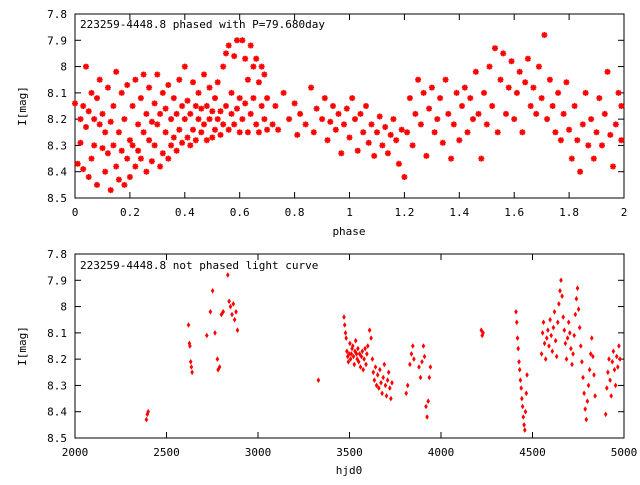 Image resolution: width=640 pixels, height=485 pixels. Describe the element at coordinates (57, 333) in the screenshot. I see `y-tick-label: 8.1` at that location.